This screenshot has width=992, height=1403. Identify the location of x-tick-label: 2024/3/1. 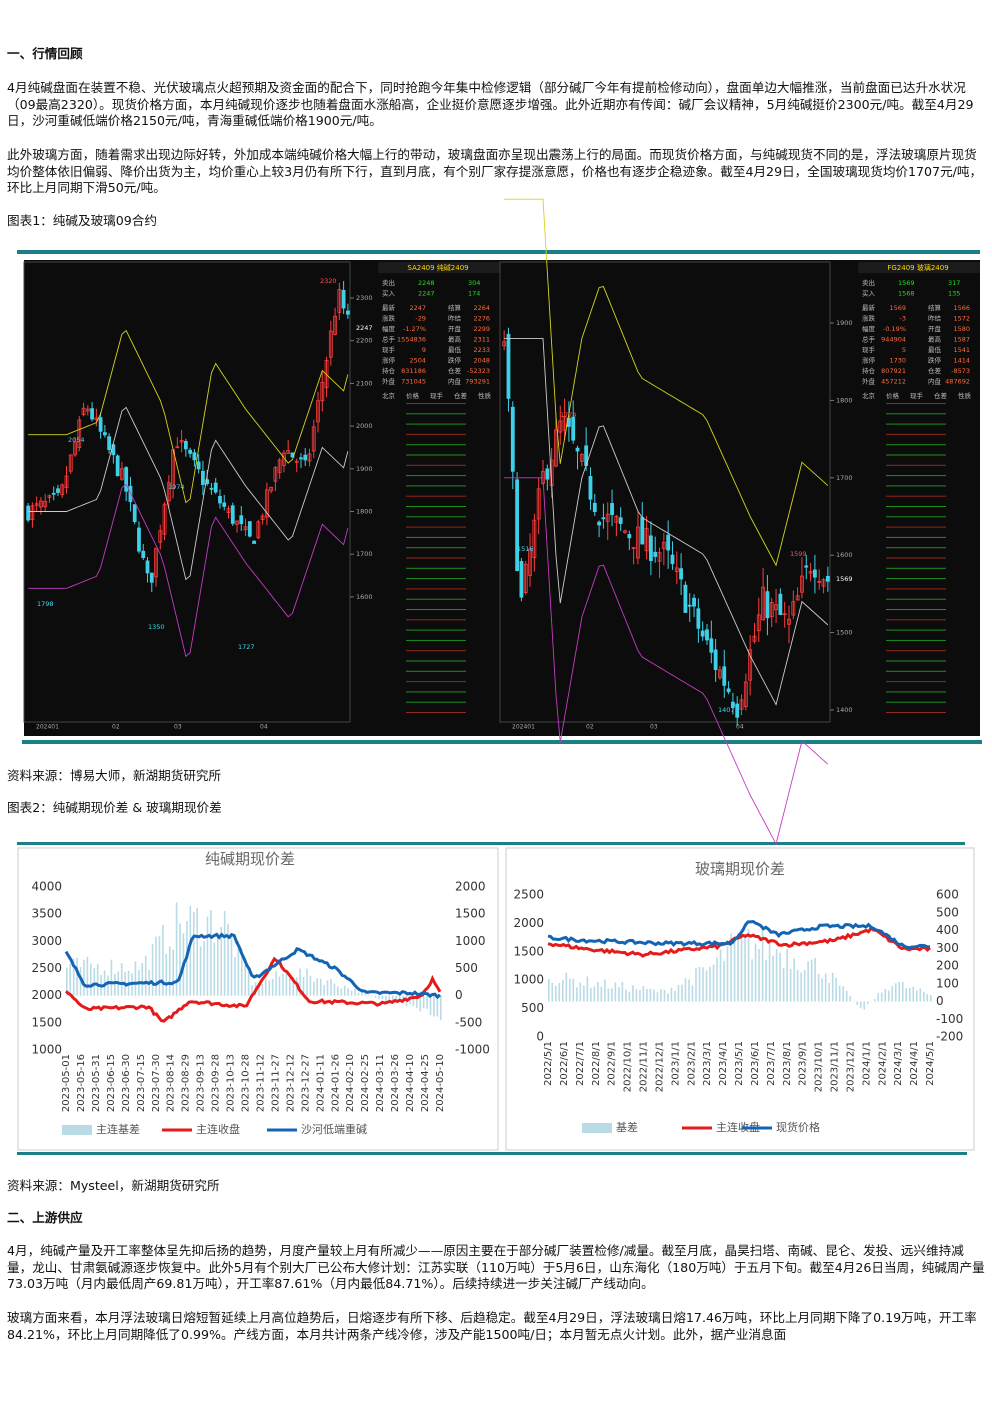
(898, 1063).